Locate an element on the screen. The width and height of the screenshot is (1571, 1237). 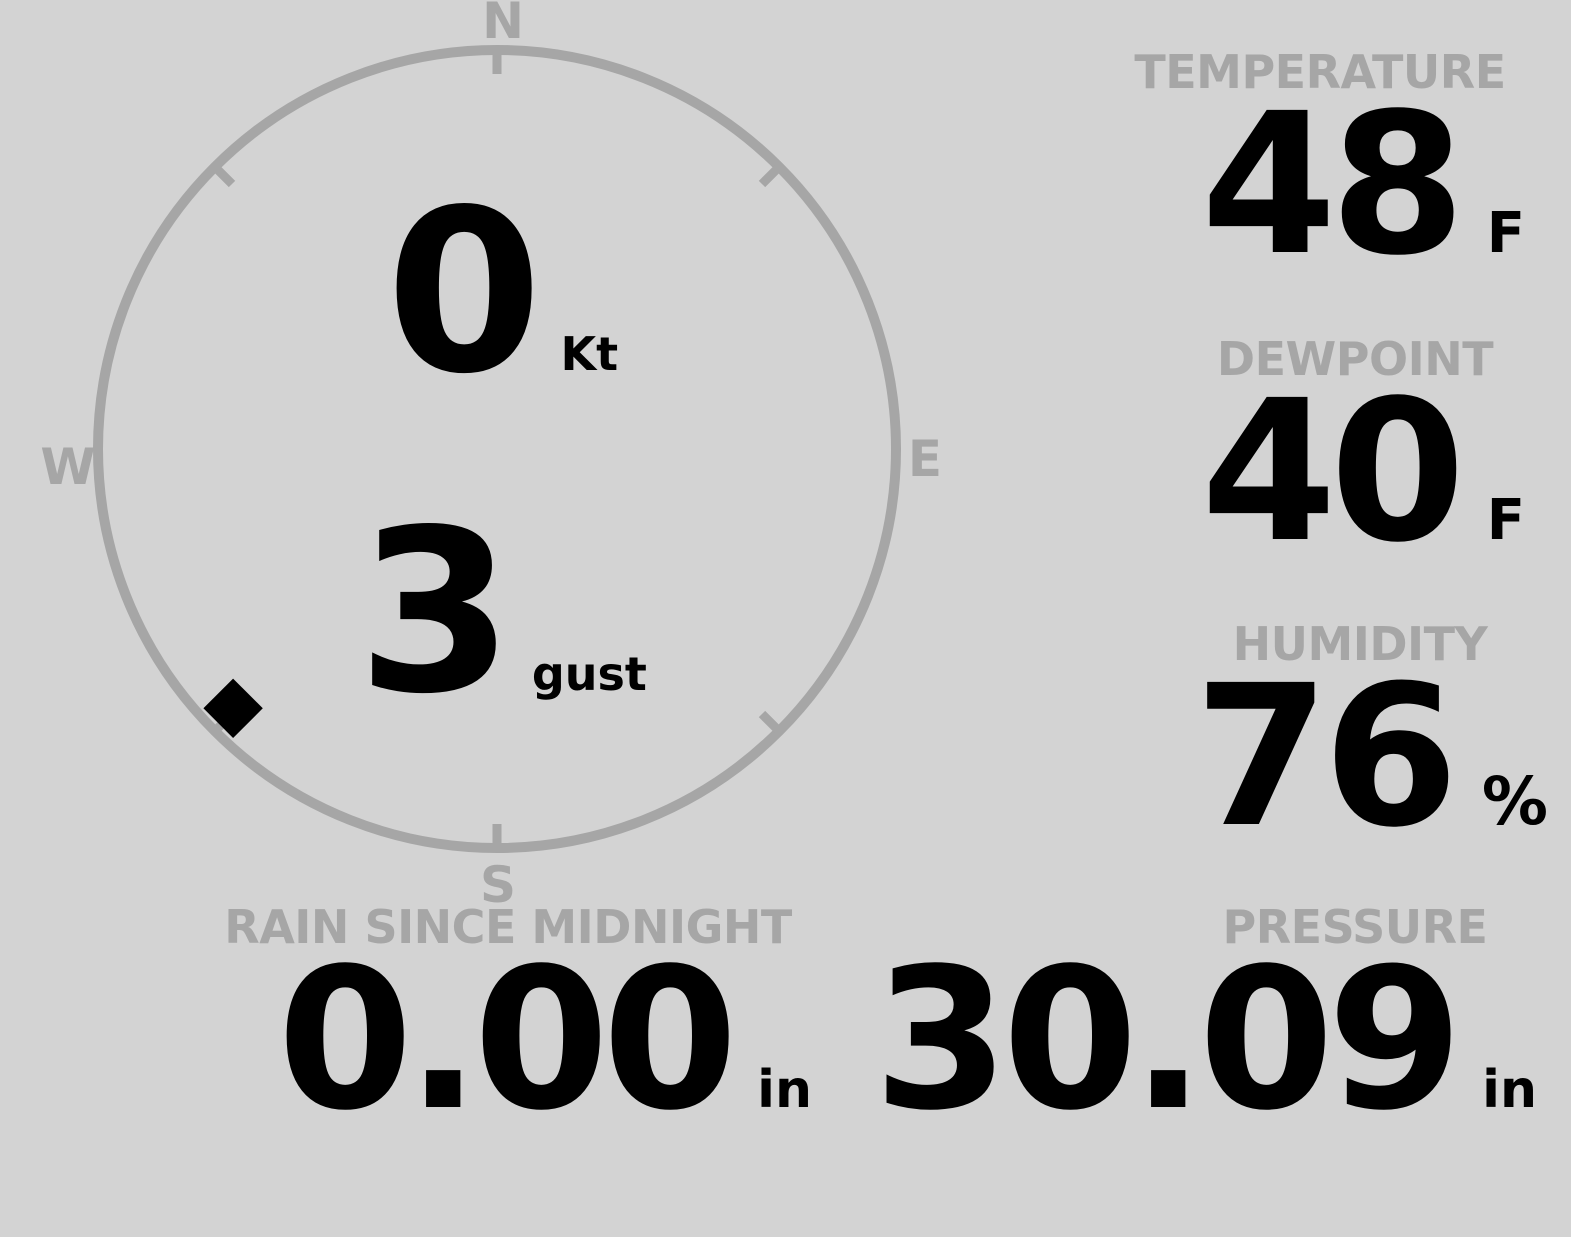
rain-label: RAIN SINCE MIDNIGHT is located at coordinates (508, 927).